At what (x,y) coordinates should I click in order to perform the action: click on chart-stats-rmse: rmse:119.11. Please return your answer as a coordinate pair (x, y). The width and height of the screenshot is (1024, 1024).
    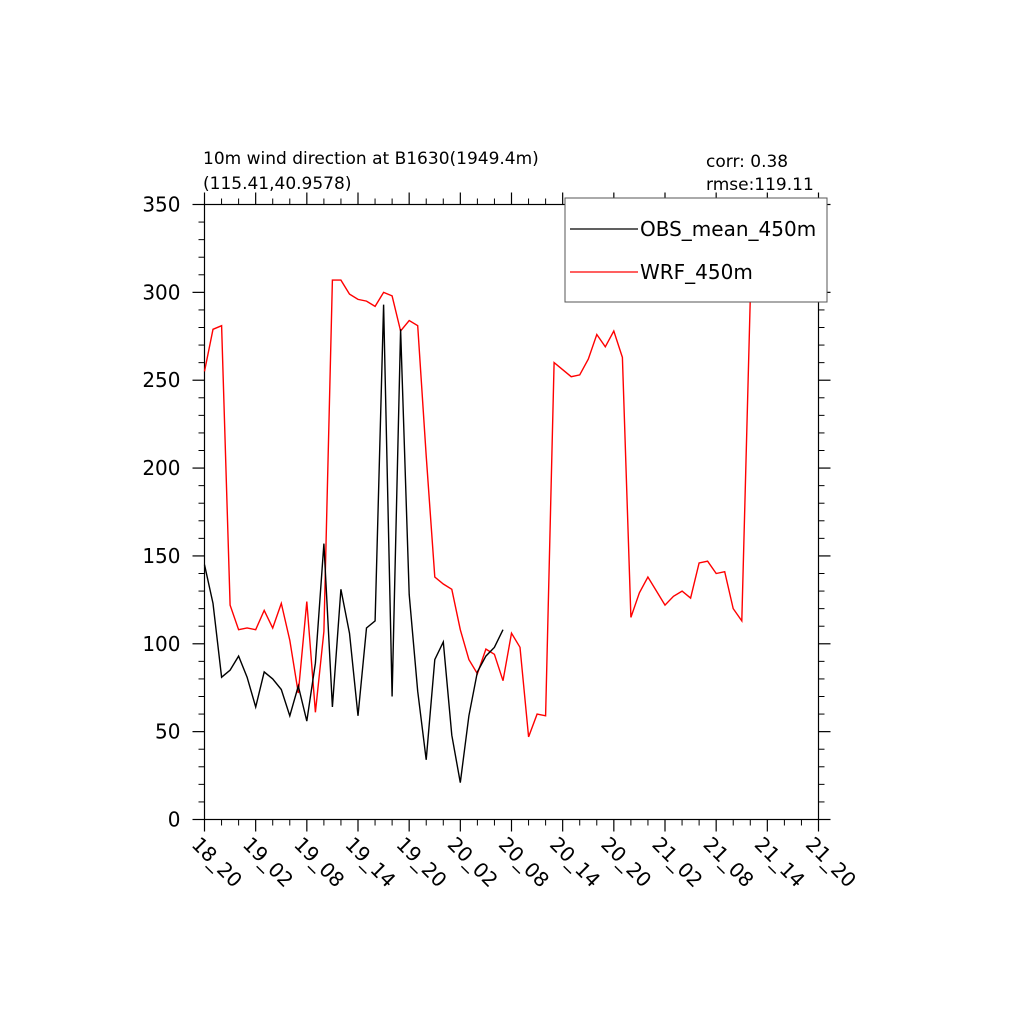
    Looking at the image, I should click on (760, 185).